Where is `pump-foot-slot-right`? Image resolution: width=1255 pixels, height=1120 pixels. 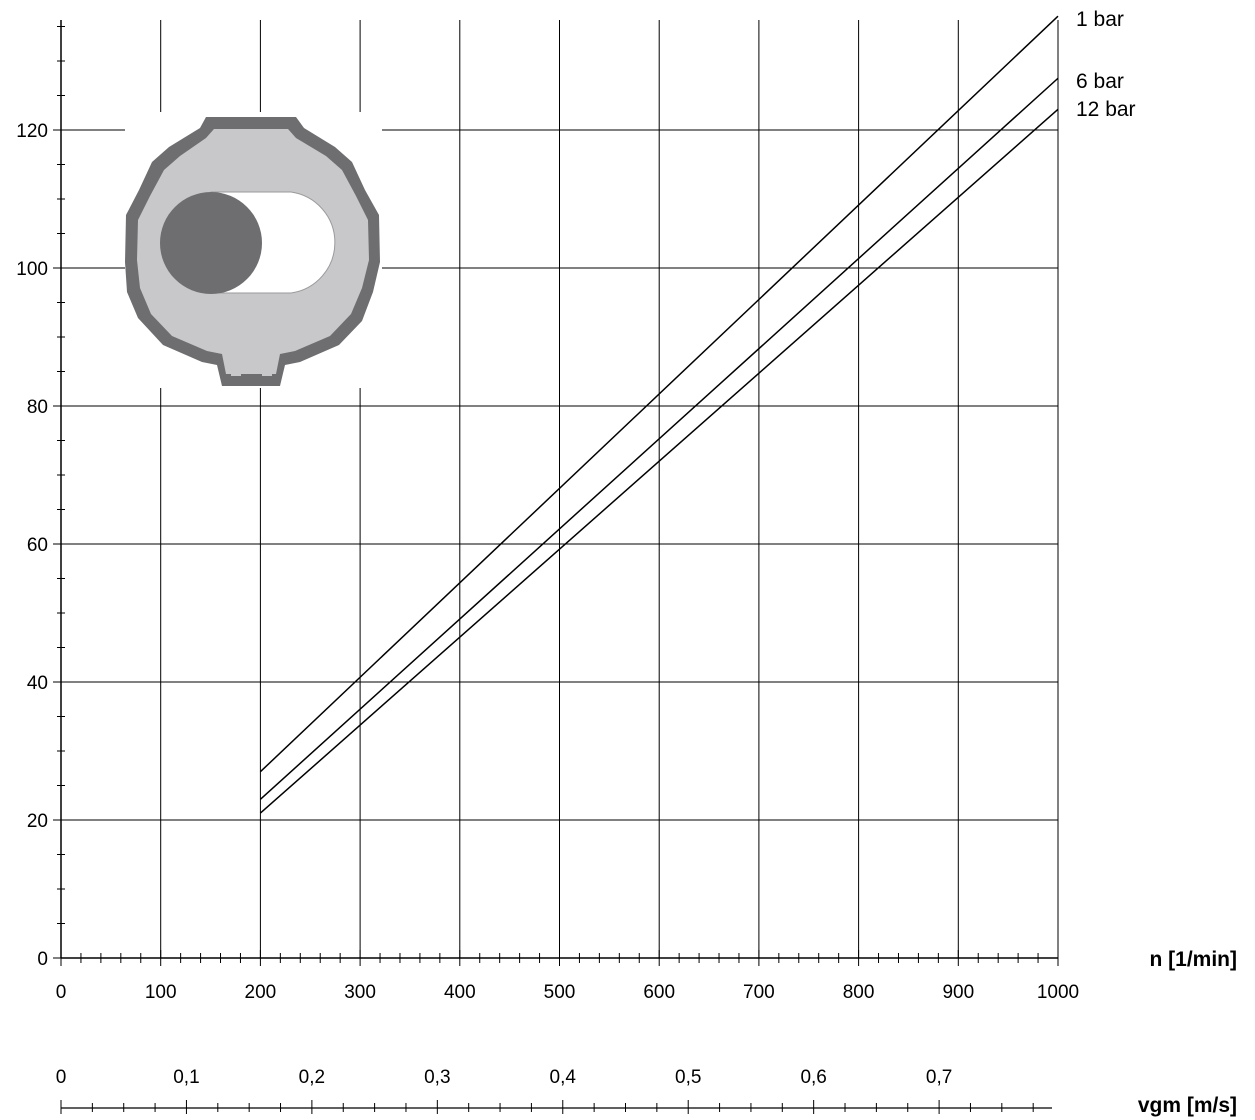
pump-foot-slot-right is located at coordinates (267, 369).